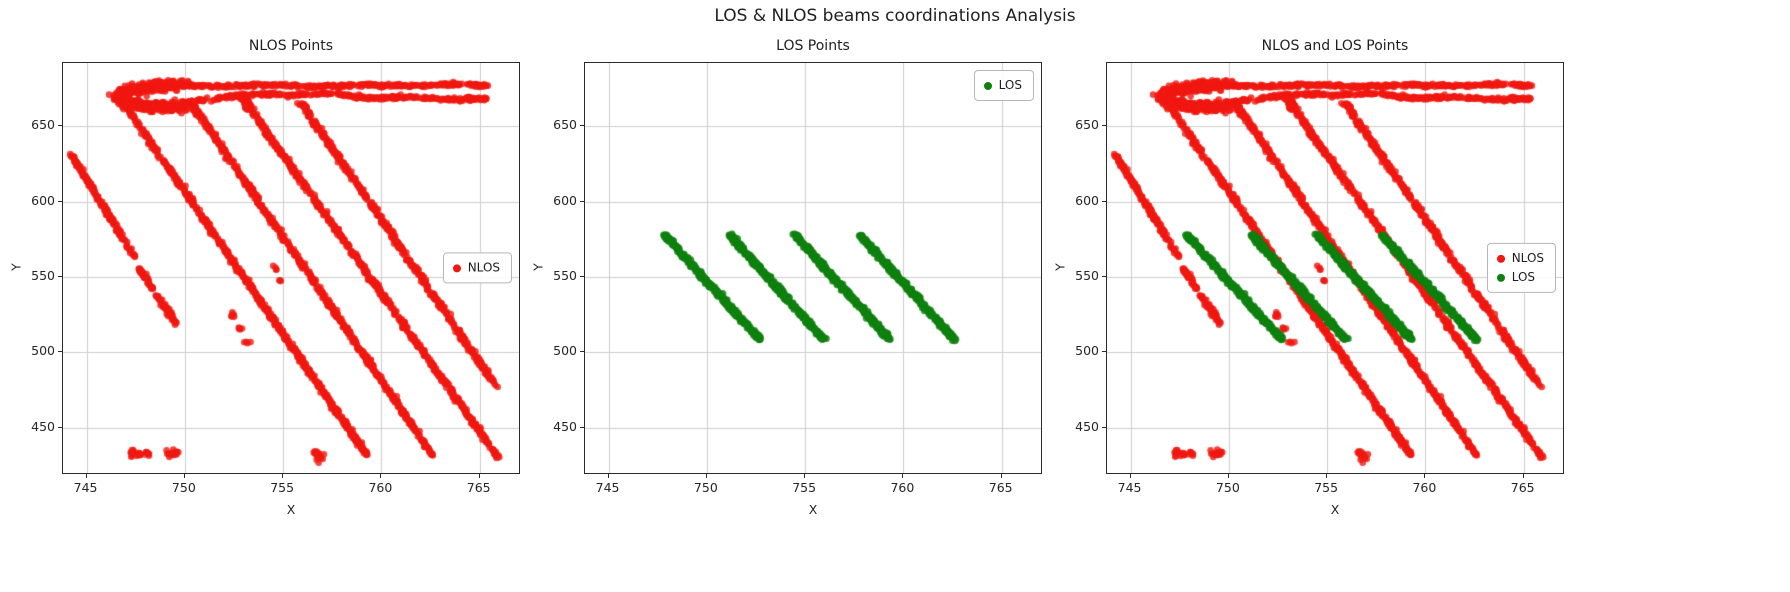 The height and width of the screenshot is (592, 1790). Describe the element at coordinates (895, 16) in the screenshot. I see `figure-title: LOS & NLOS beams coordinations Analysis` at that location.